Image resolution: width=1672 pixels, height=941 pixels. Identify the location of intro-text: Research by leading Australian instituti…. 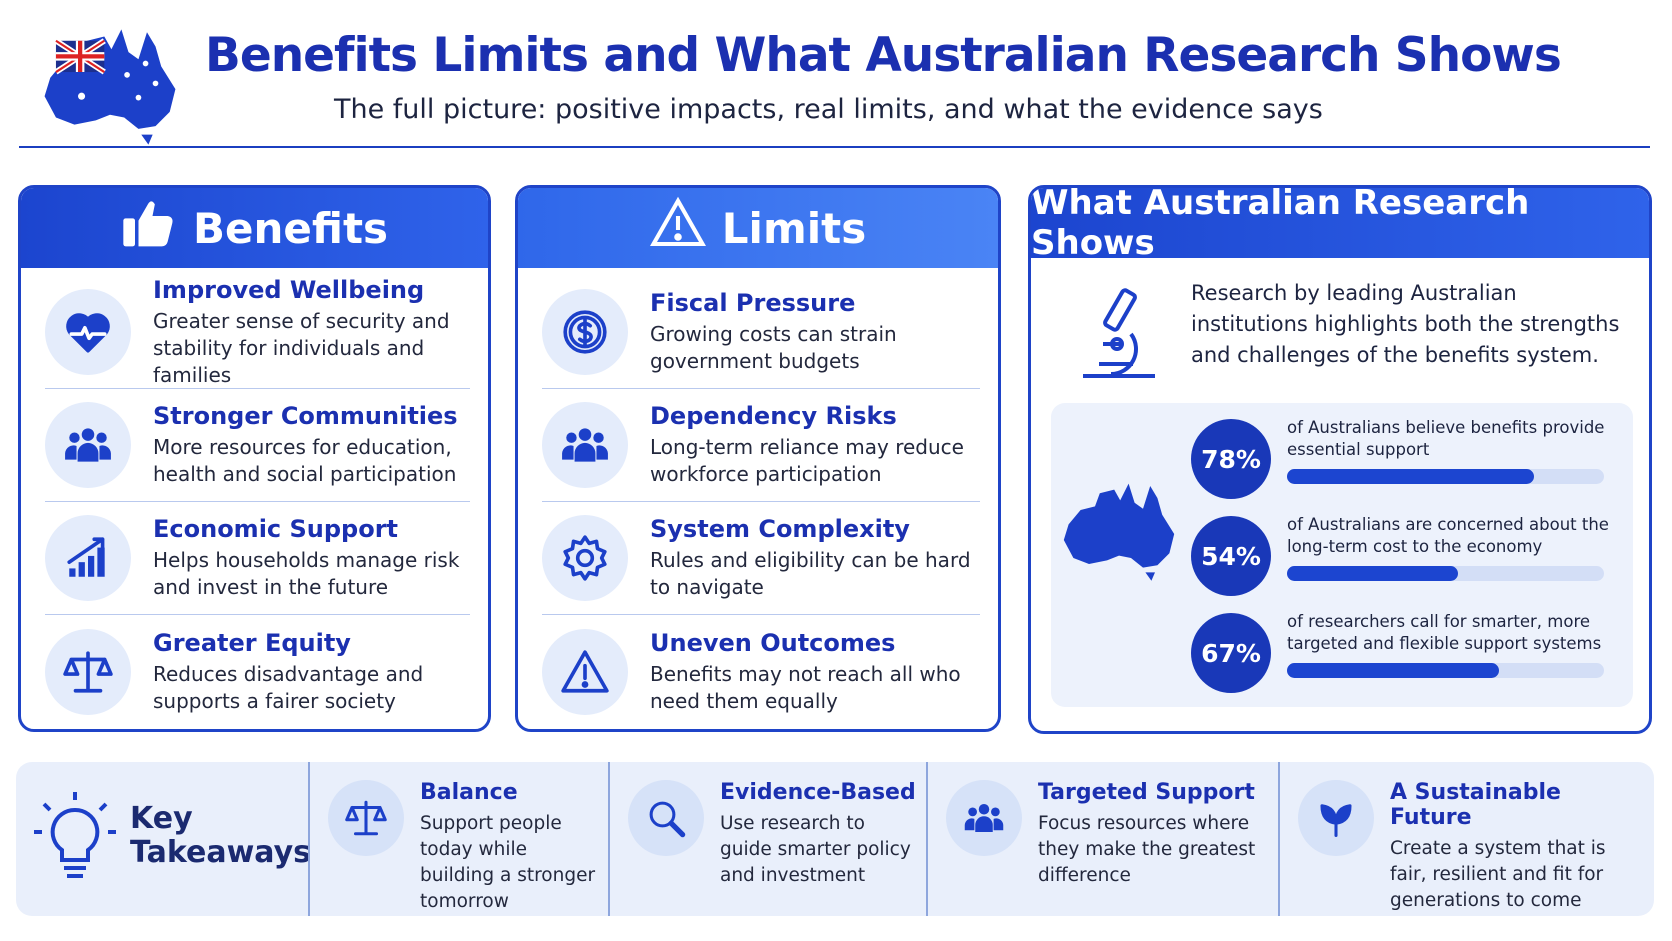
(1405, 324).